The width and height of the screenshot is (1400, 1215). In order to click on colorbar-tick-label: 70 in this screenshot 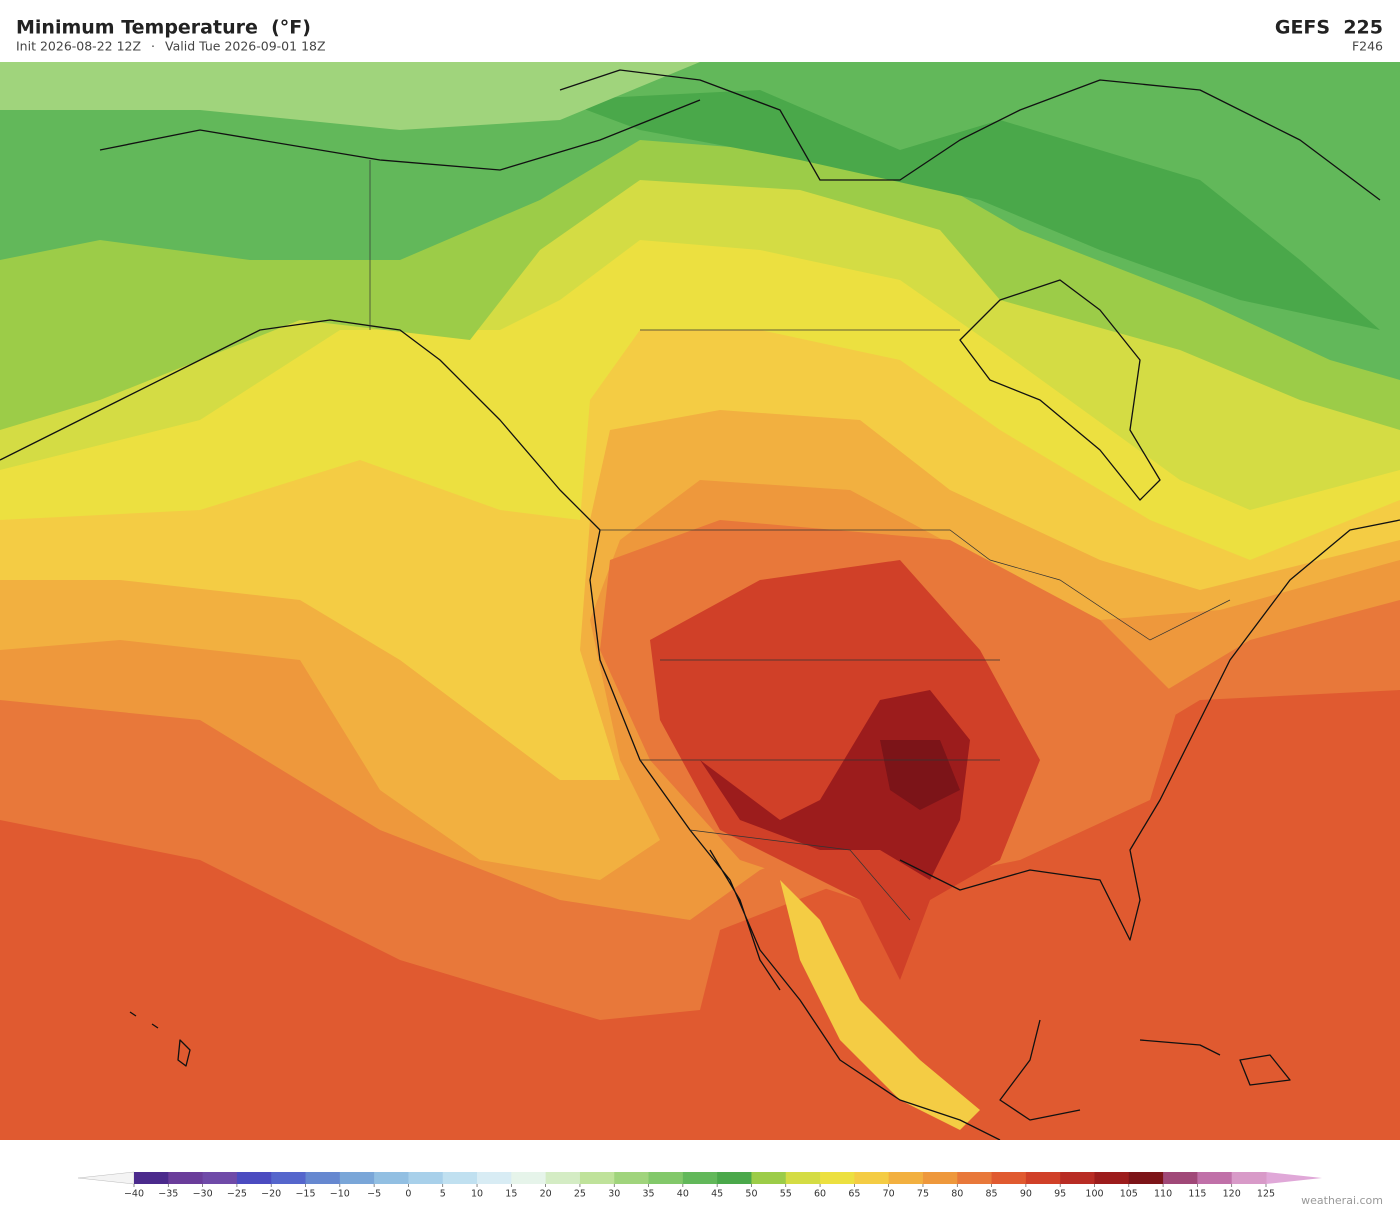, I will do `click(889, 1194)`.